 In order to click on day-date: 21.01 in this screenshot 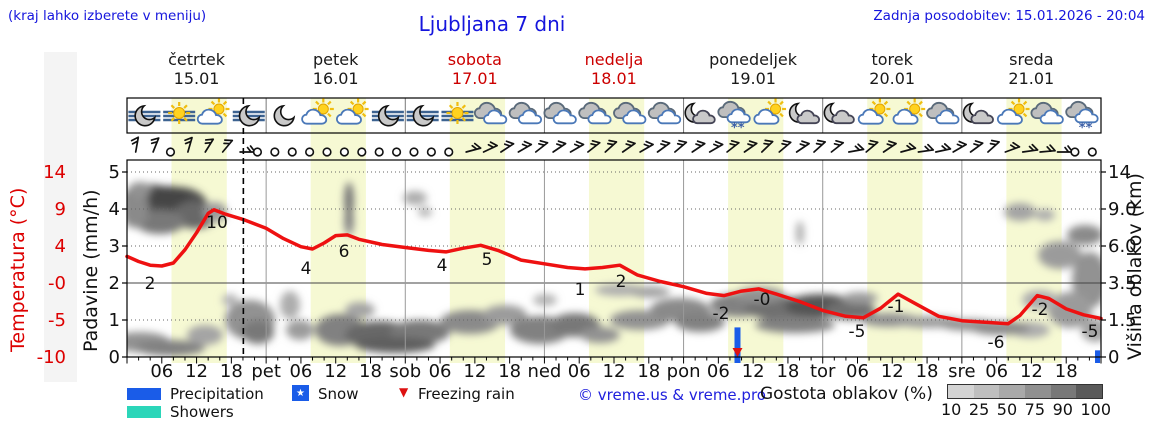, I will do `click(1031, 78)`.